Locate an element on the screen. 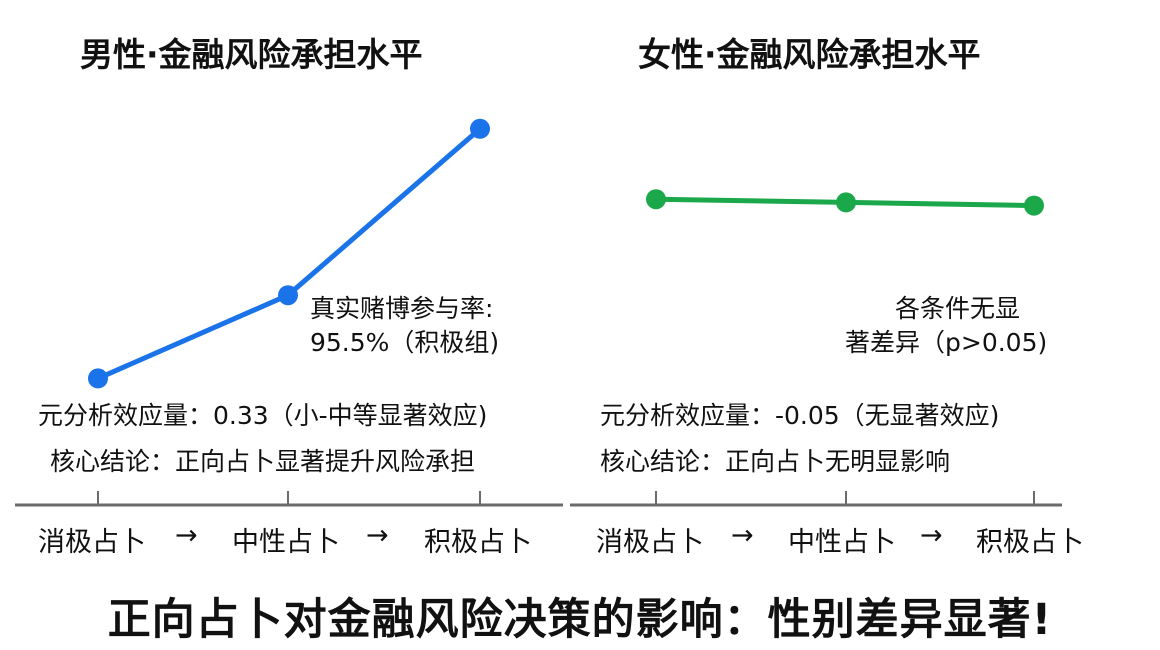 The width and height of the screenshot is (1160, 650). right-point-note-line1: 各条件无显 is located at coordinates (958, 308).